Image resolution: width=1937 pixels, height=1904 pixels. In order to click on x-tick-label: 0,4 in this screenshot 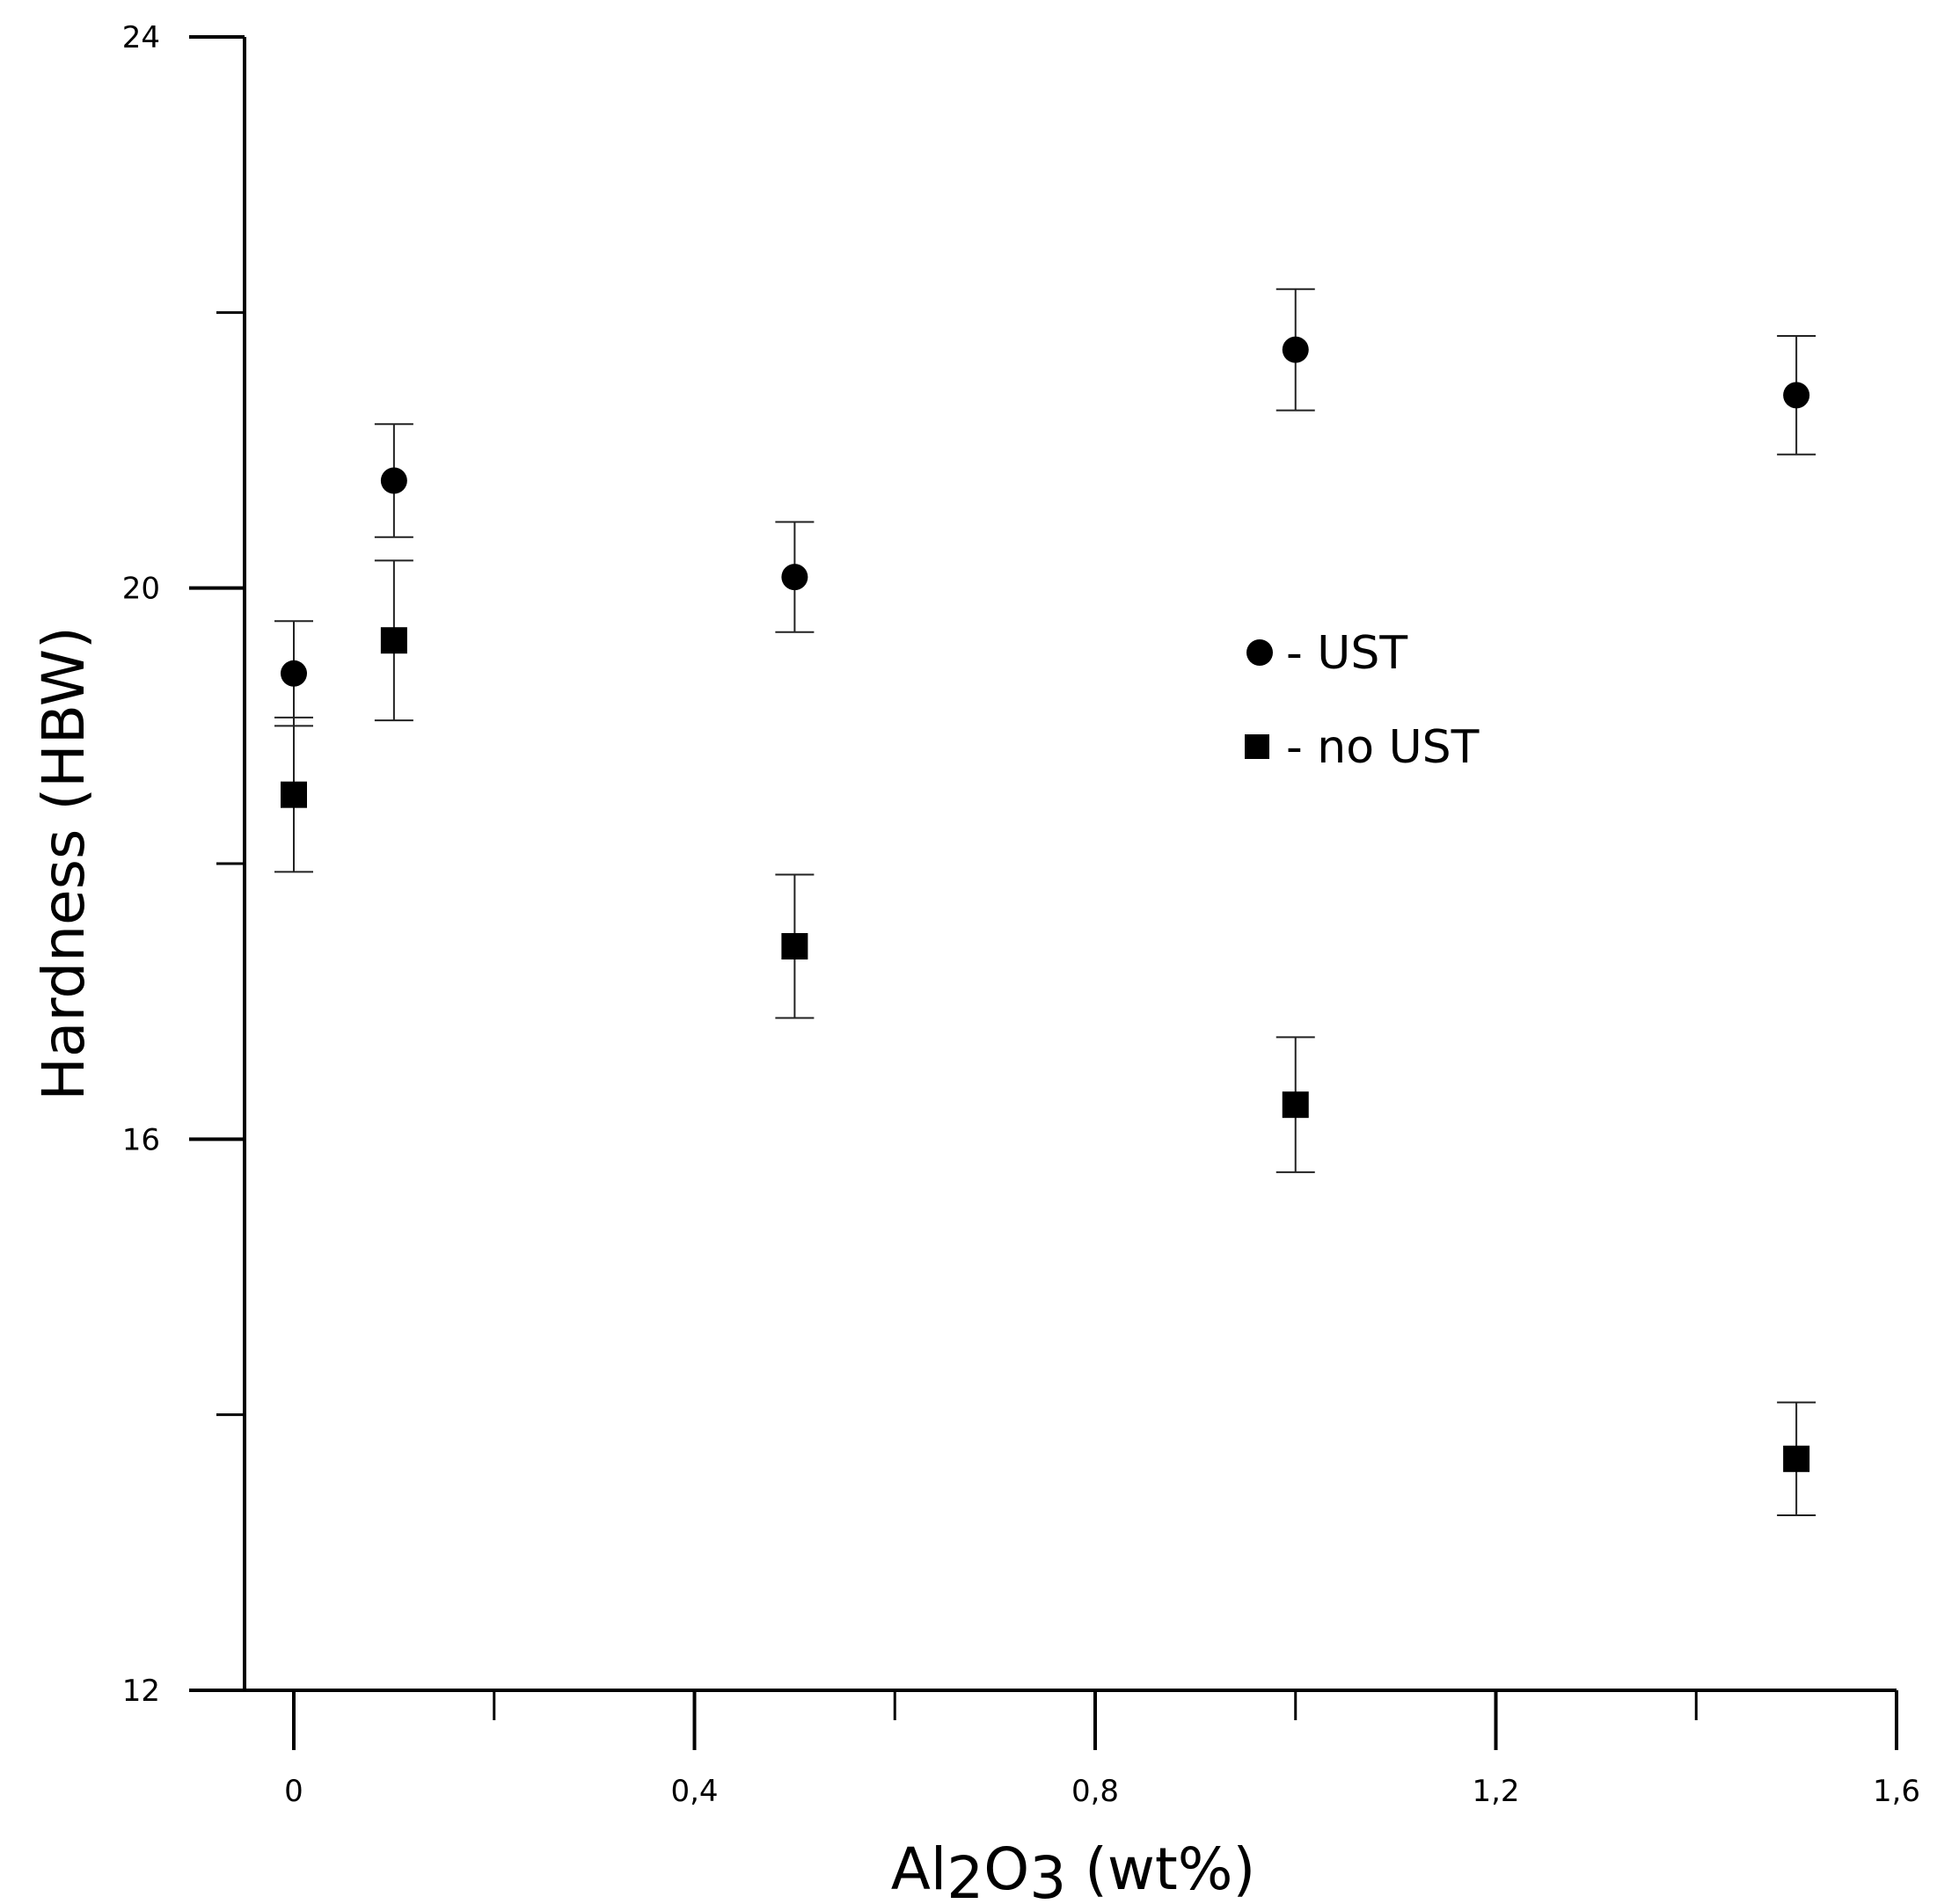, I will do `click(694, 1791)`.